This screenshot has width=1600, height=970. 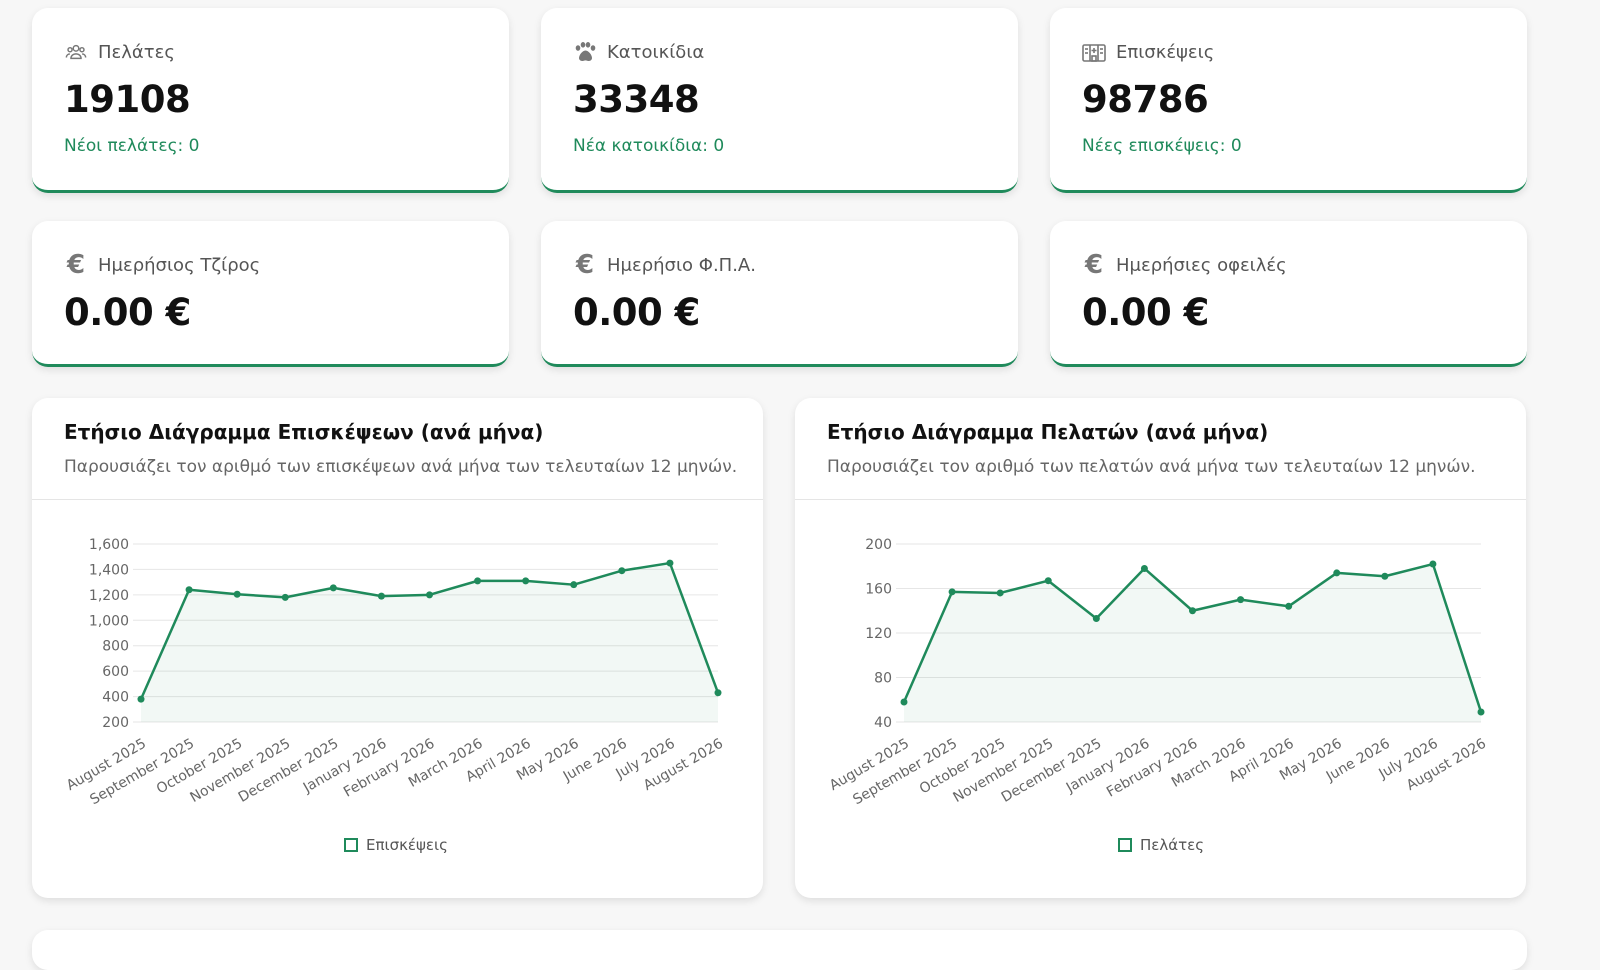 I want to click on y-tick-label: 80, so click(x=883, y=679).